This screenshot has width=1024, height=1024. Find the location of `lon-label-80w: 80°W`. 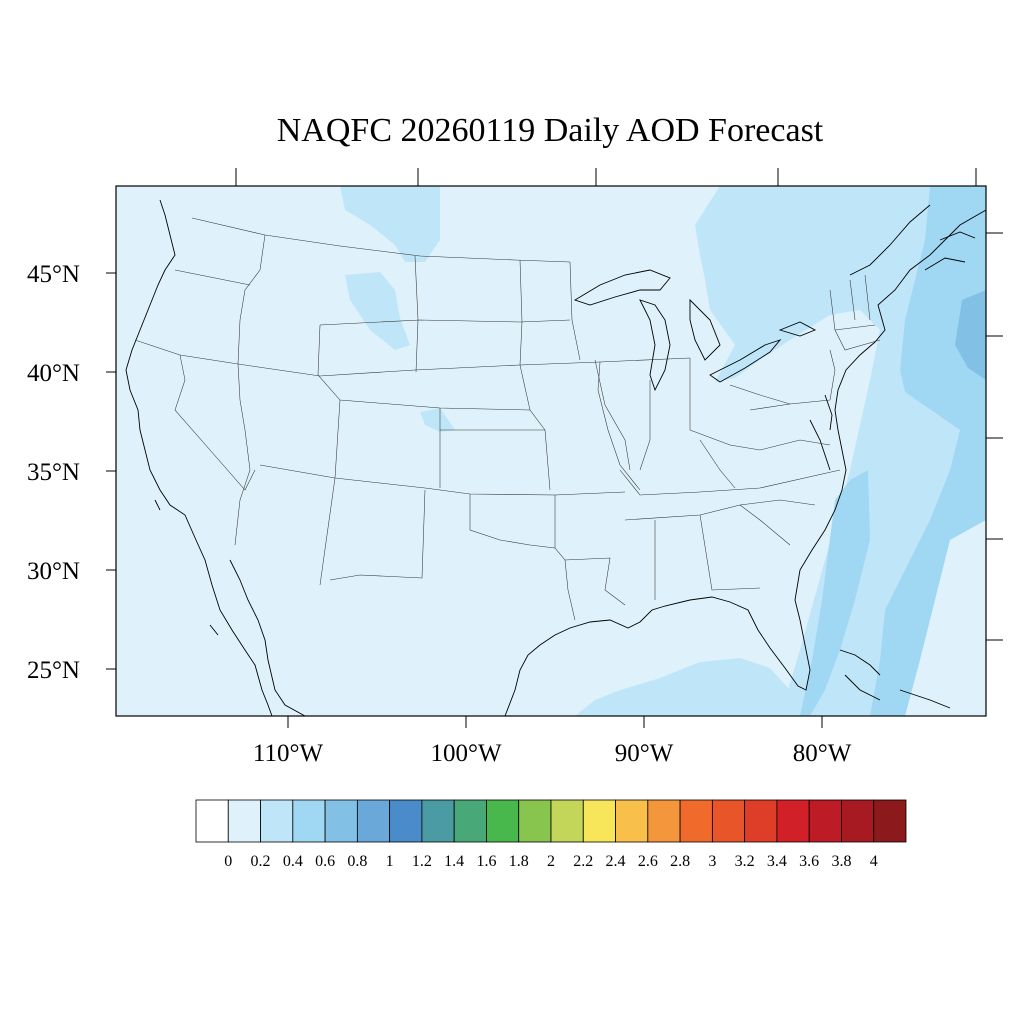

lon-label-80w: 80°W is located at coordinates (822, 753).